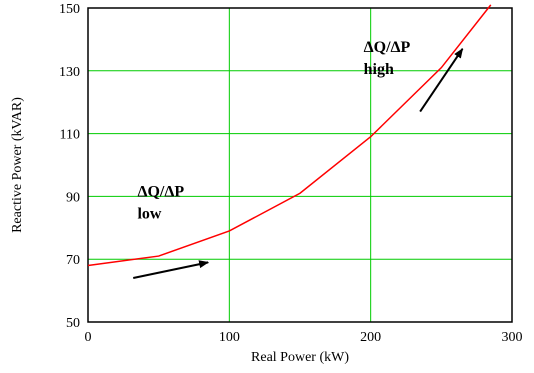 Image resolution: width=534 pixels, height=373 pixels. Describe the element at coordinates (304, 337) in the screenshot. I see `x-tick-labels: 0 100 200 300` at that location.